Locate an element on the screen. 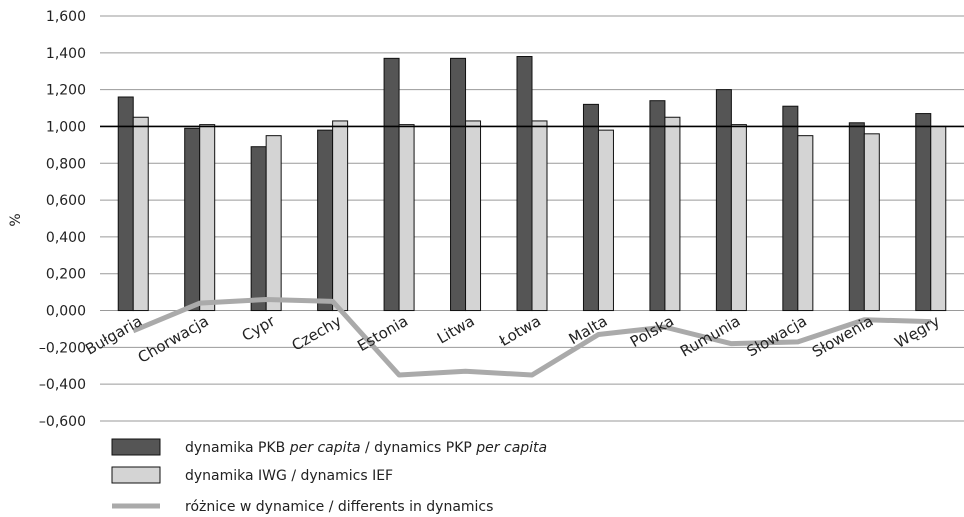 The height and width of the screenshot is (517, 964). y-axis-label: % is located at coordinates (16, 219).